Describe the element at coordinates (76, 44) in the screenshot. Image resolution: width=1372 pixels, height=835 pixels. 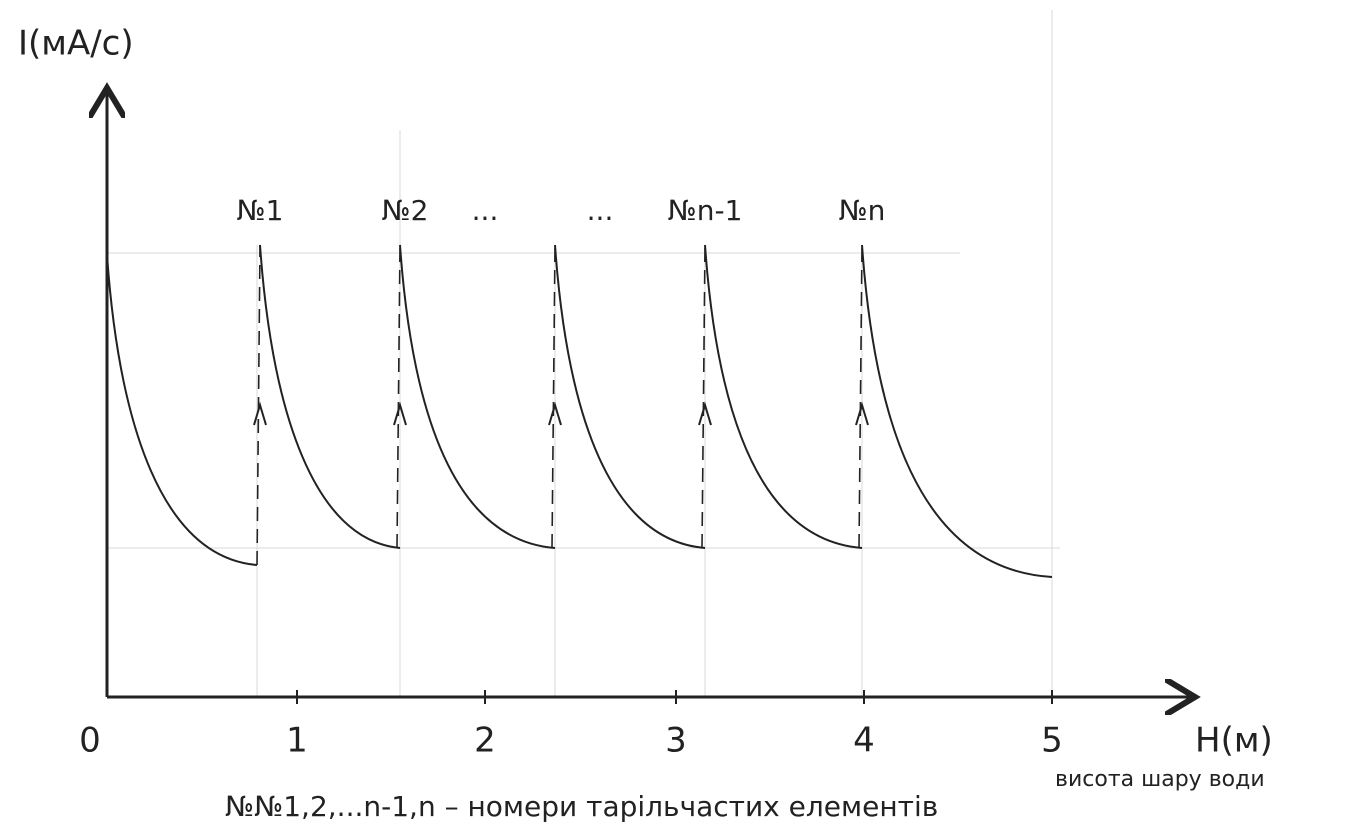
I see `y-axis-label: I(мА/с)` at that location.